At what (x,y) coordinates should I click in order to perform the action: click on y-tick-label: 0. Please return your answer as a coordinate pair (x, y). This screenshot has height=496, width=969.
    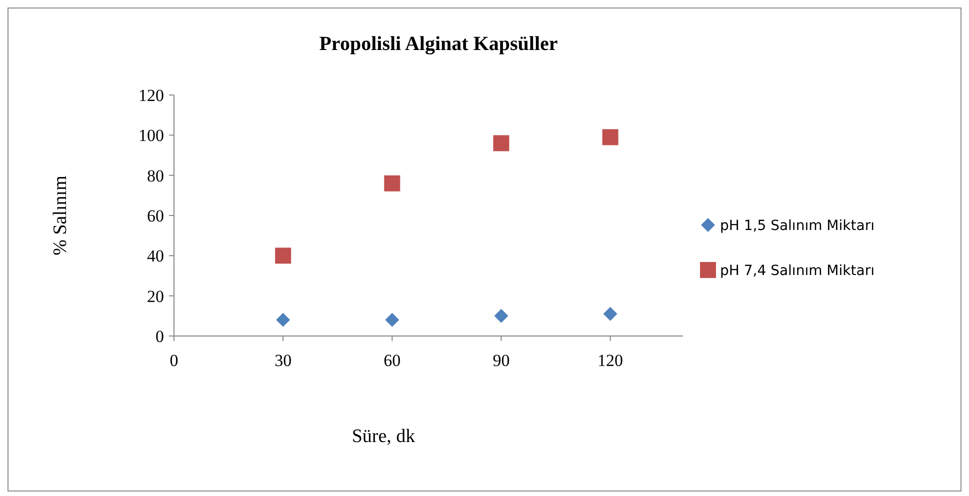
    Looking at the image, I should click on (160, 336).